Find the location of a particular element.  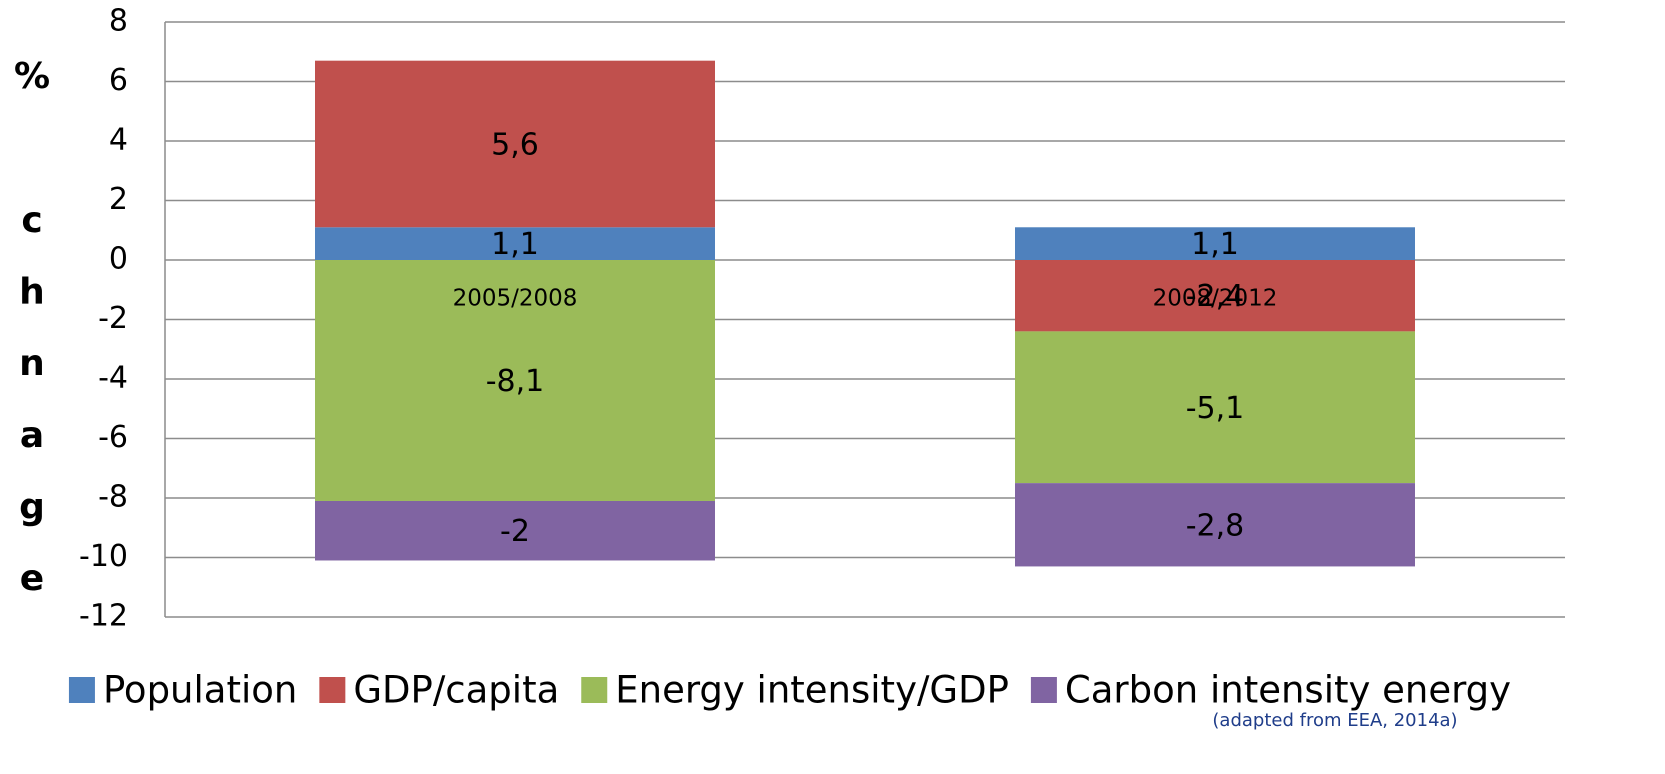

y-tick-label: -8 is located at coordinates (113, 497).